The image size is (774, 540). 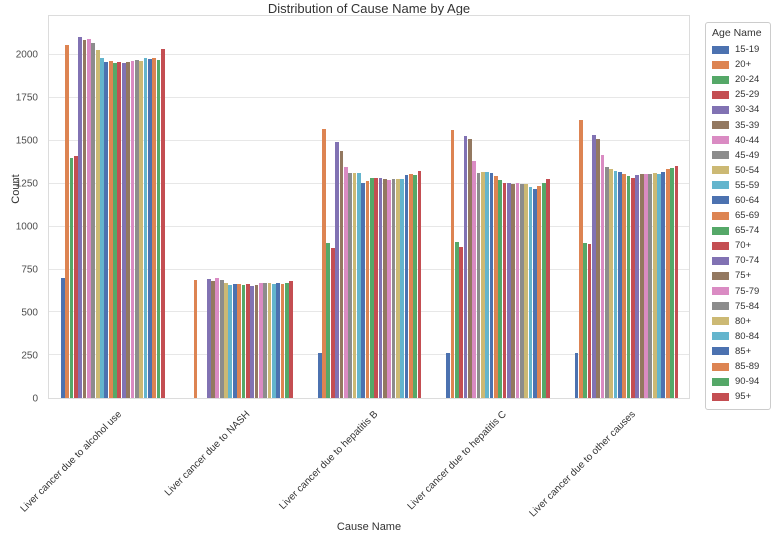 I want to click on legend-label: 75+, so click(x=743, y=276).